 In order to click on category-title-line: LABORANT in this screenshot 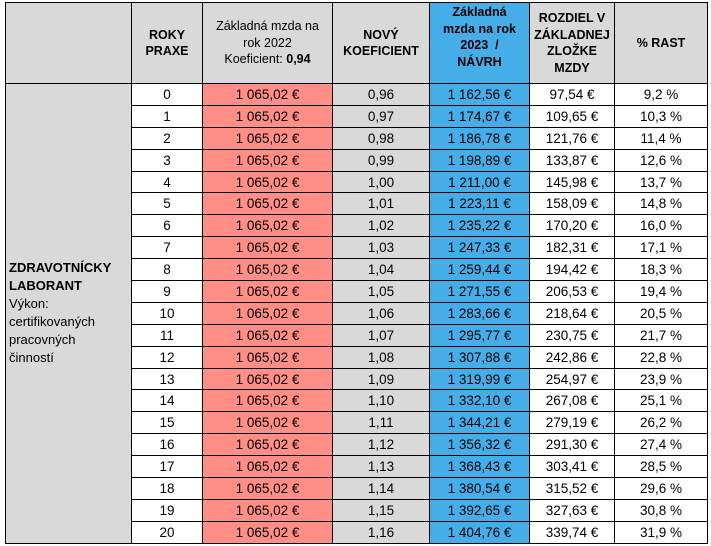, I will do `click(45, 286)`.